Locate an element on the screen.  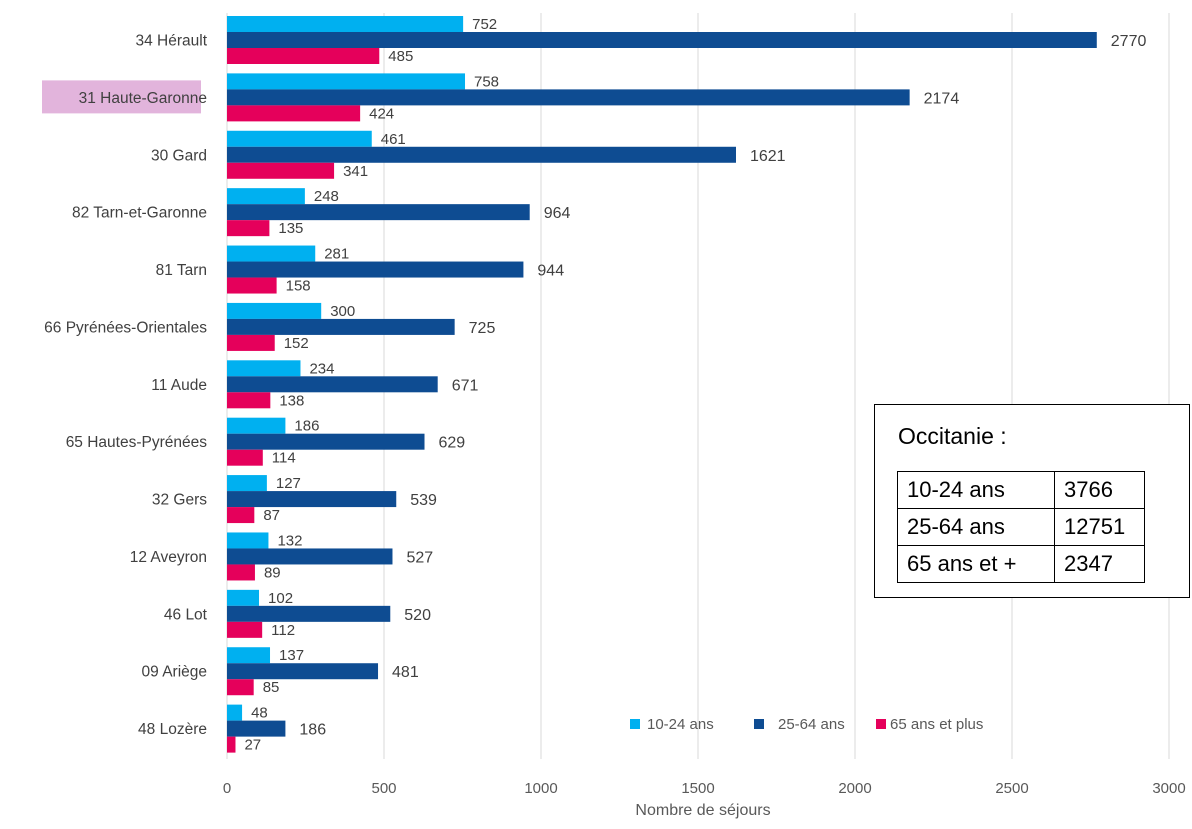
value-label: 629 is located at coordinates (452, 443).